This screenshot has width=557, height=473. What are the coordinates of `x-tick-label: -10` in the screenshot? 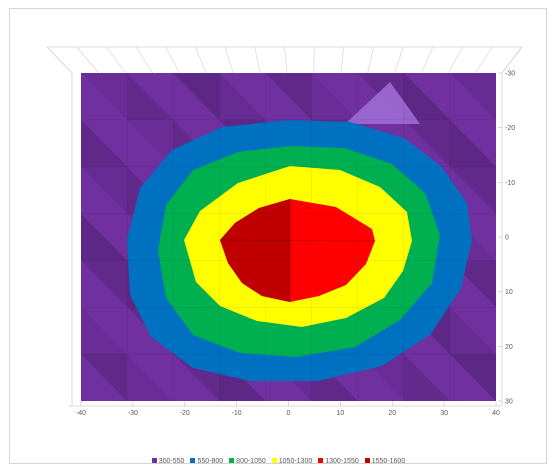 It's located at (237, 413).